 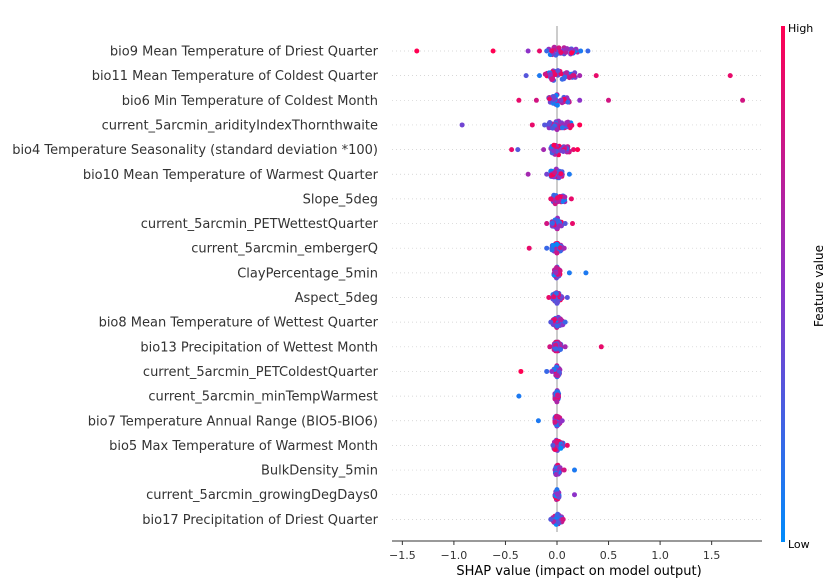 I want to click on x-tick-label: 0.5, so click(x=609, y=555).